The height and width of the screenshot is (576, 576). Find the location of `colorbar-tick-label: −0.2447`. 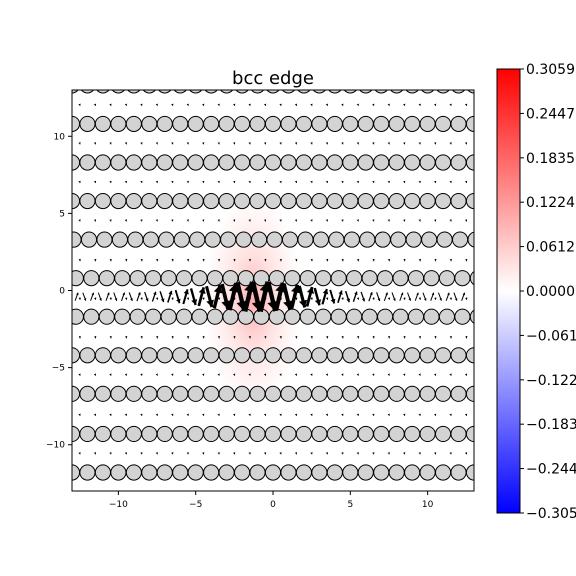

colorbar-tick-label: −0.2447 is located at coordinates (551, 470).